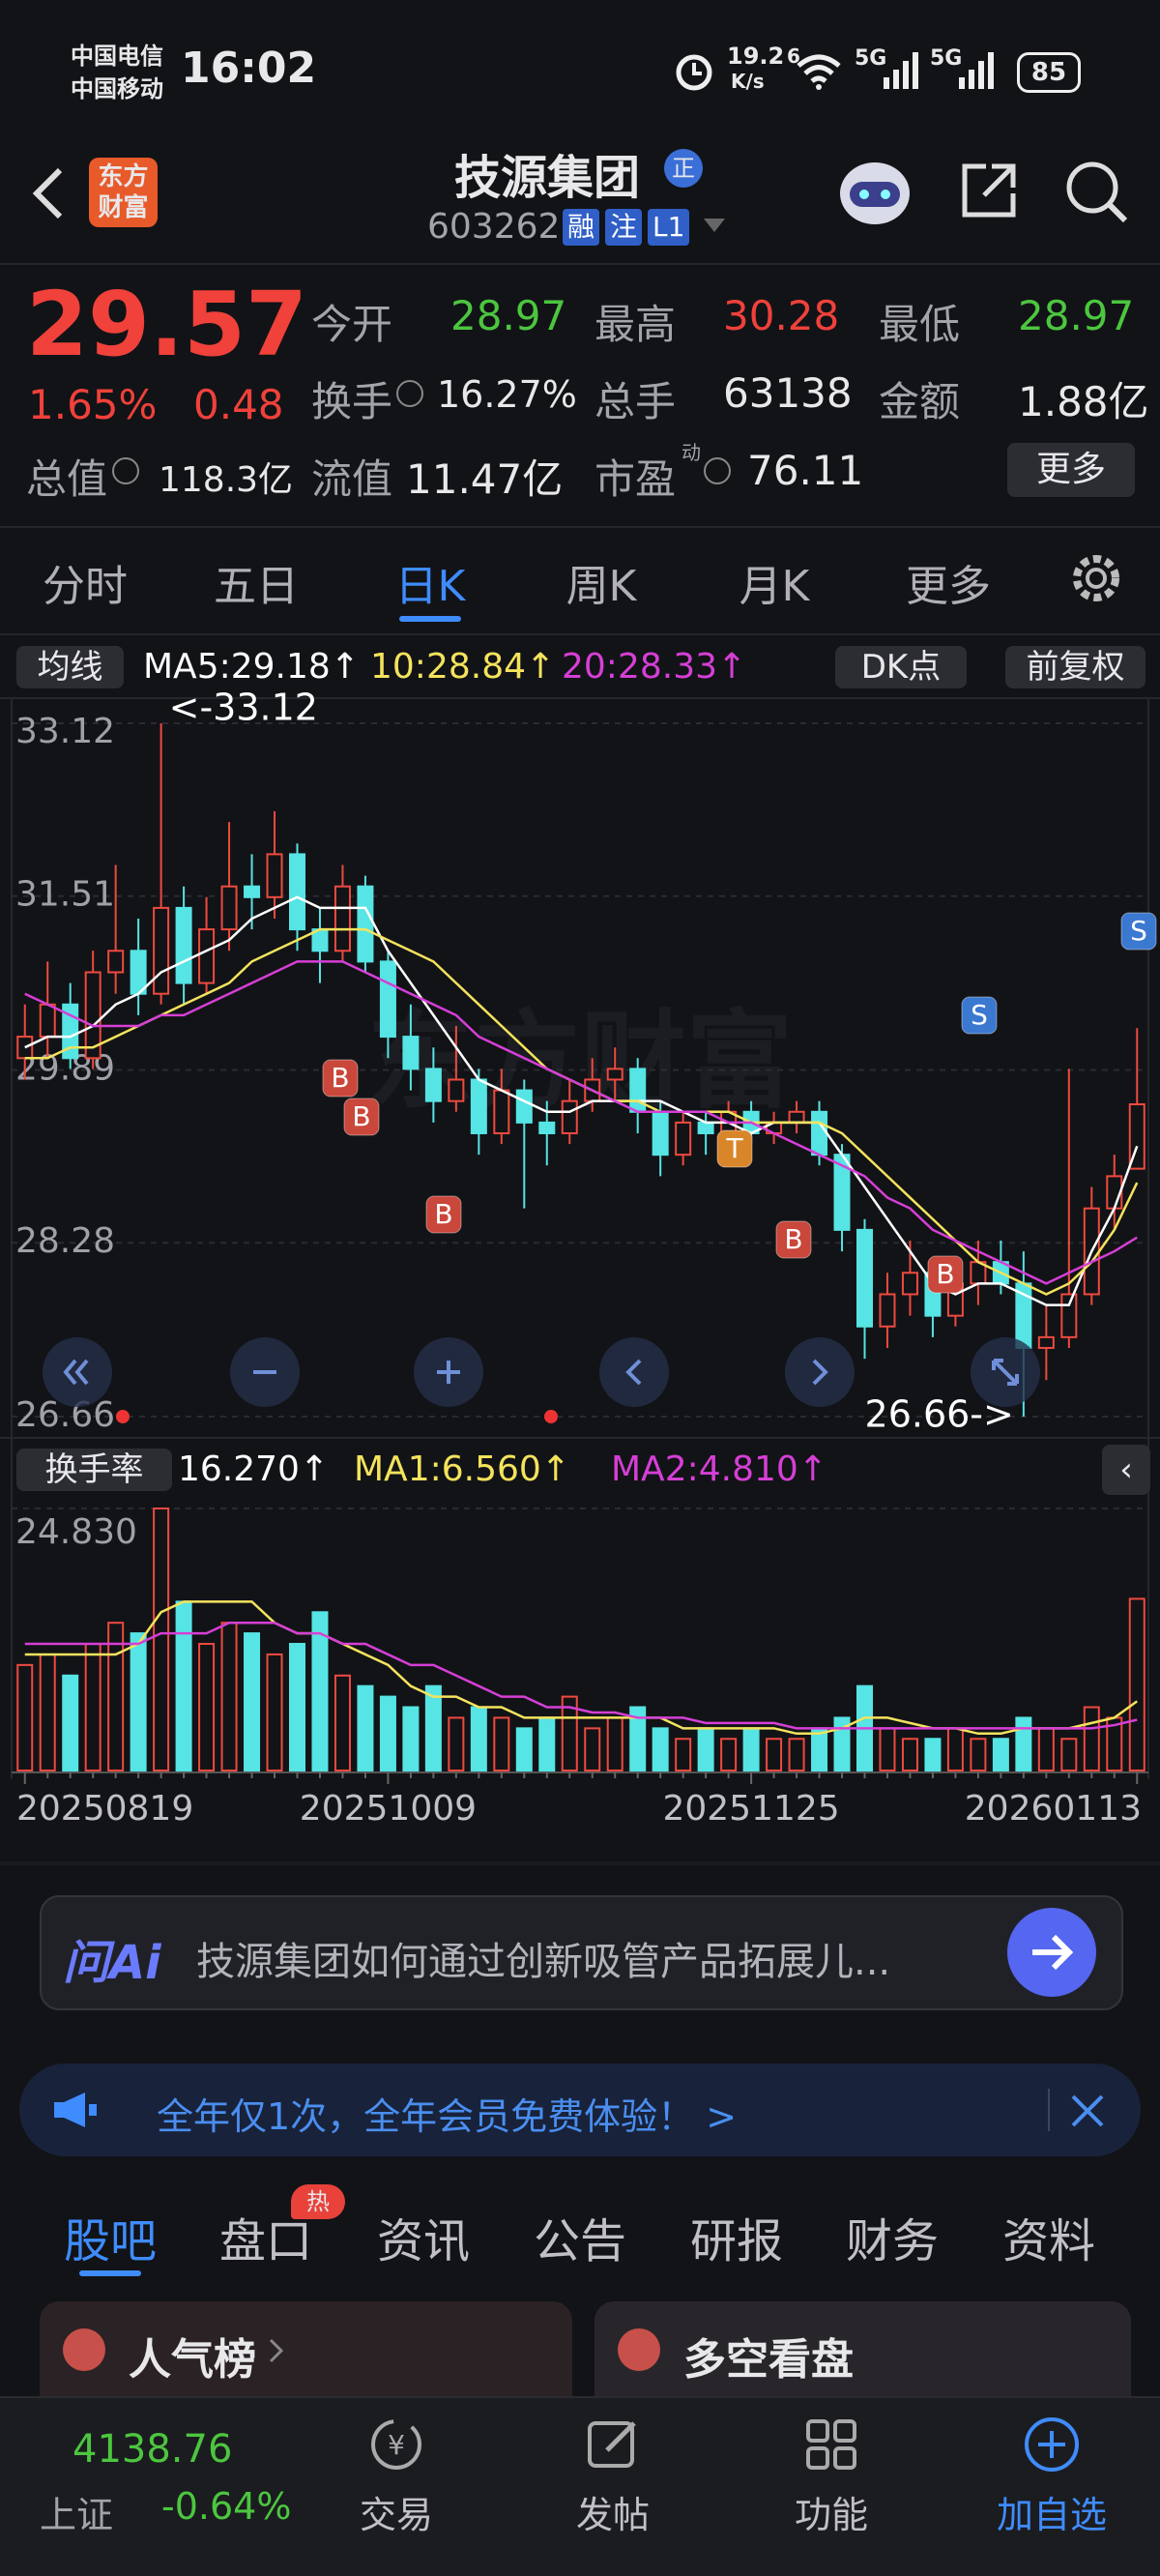 Image resolution: width=1160 pixels, height=2576 pixels. I want to click on field-label: 市盈, so click(636, 479).